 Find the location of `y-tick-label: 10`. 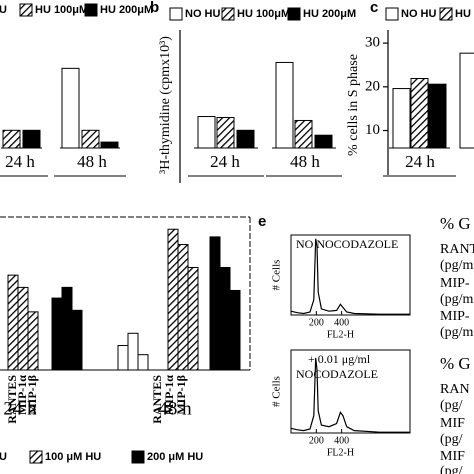

y-tick-label: 10 is located at coordinates (372, 130).